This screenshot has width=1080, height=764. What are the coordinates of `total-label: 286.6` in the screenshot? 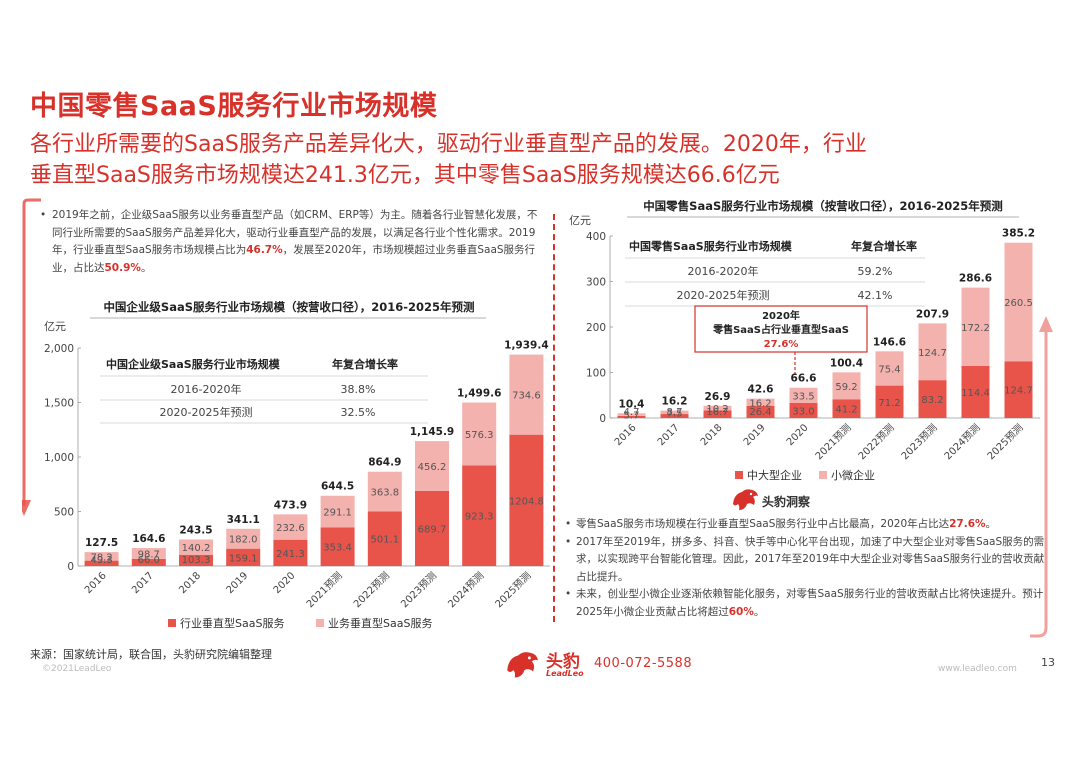 It's located at (975, 279).